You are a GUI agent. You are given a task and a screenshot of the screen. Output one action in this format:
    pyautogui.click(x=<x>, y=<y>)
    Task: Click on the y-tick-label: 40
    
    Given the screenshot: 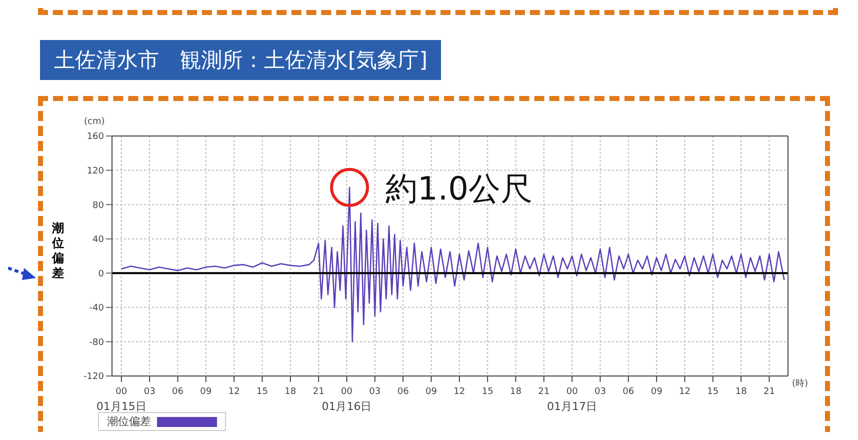 What is the action you would take?
    pyautogui.click(x=98, y=240)
    